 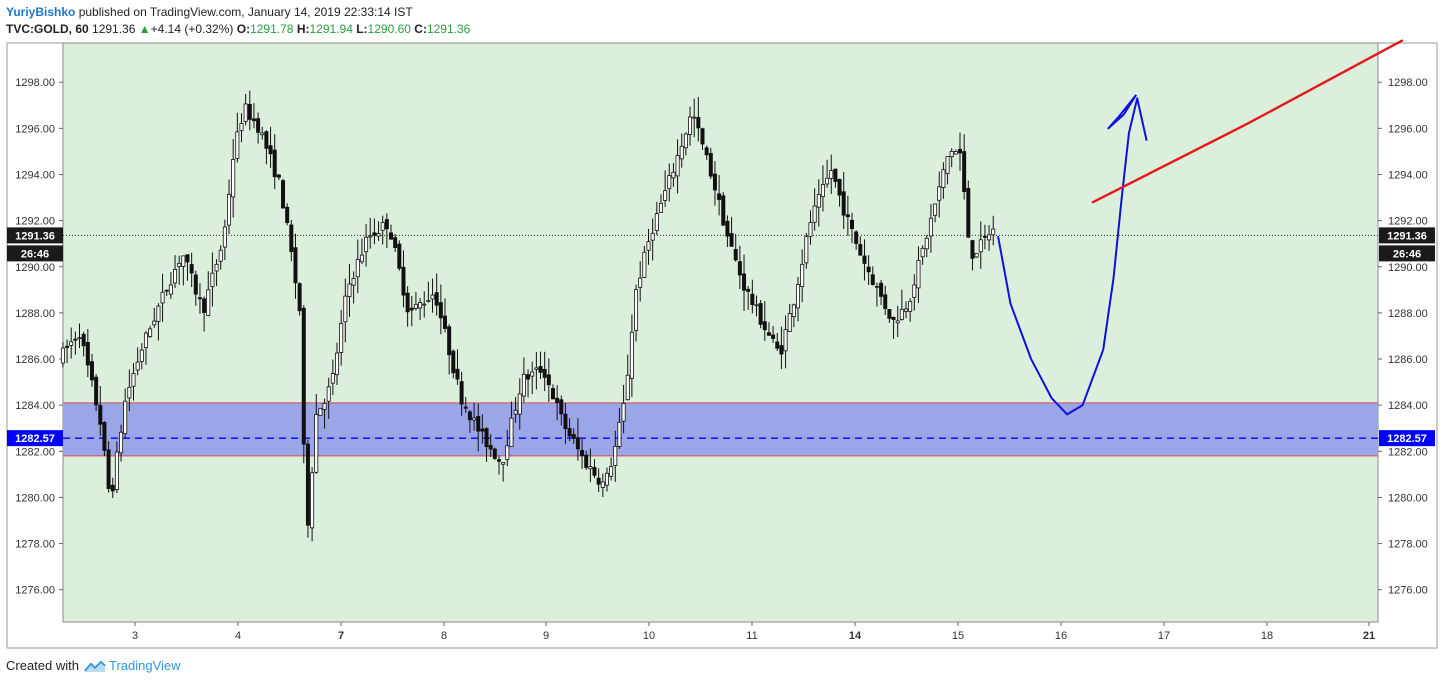 What do you see at coordinates (362, 29) in the screenshot?
I see `low-label: L:` at bounding box center [362, 29].